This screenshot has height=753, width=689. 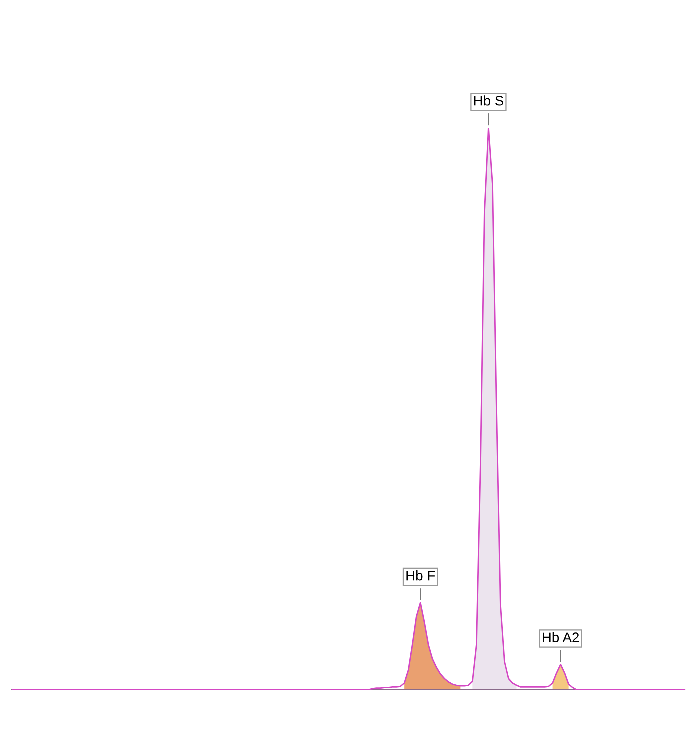 What do you see at coordinates (489, 101) in the screenshot?
I see `text: Hb S` at bounding box center [489, 101].